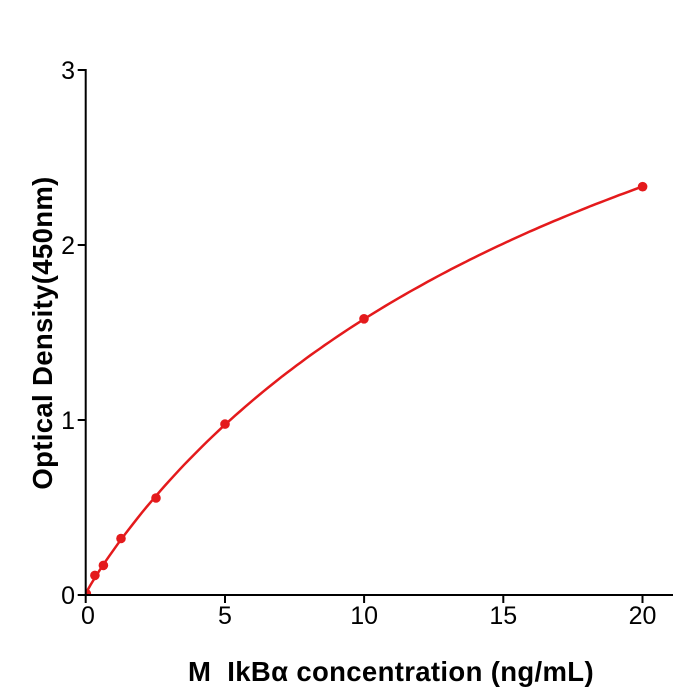 This screenshot has width=700, height=700. I want to click on svg-text: 10, so click(364, 616).